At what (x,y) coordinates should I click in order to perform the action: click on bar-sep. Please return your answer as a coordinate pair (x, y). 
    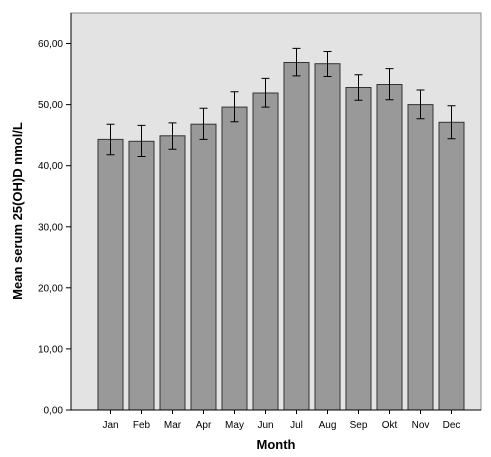
    Looking at the image, I should click on (358, 249).